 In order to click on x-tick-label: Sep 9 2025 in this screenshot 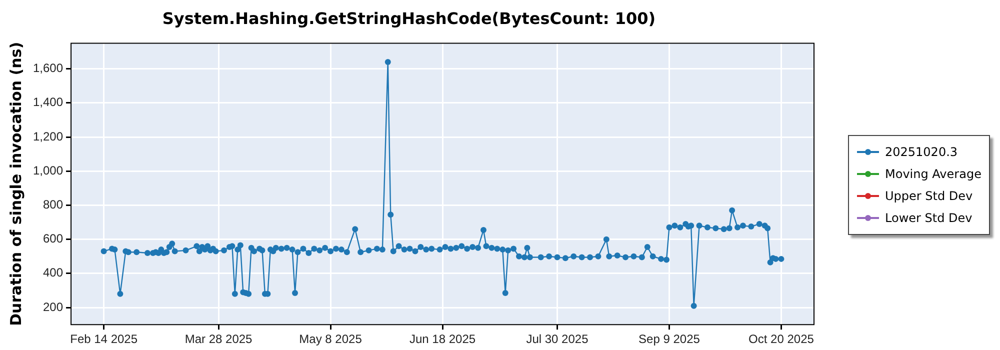, I will do `click(669, 339)`.